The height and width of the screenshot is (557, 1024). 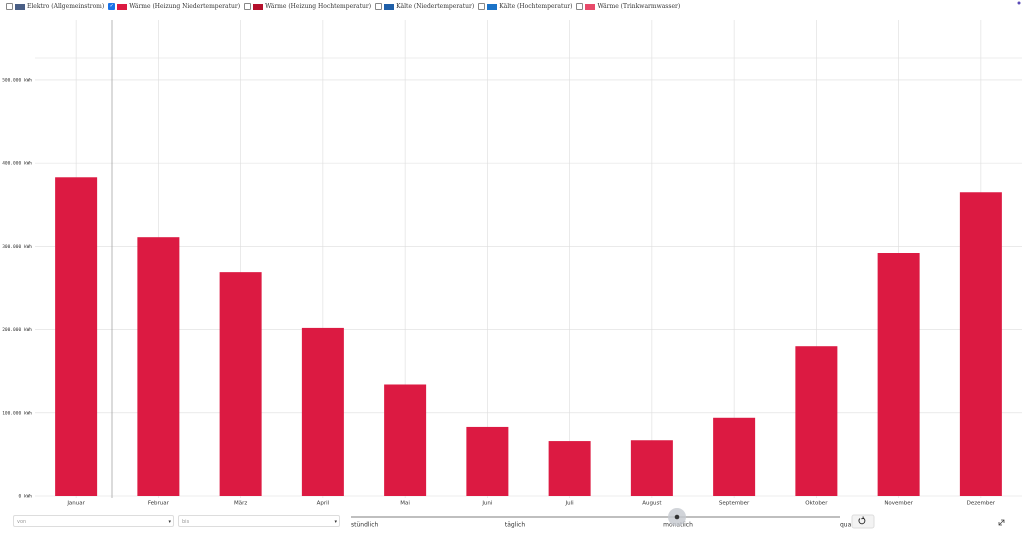 I want to click on y-tick-label: 0 kWh, so click(x=25, y=497).